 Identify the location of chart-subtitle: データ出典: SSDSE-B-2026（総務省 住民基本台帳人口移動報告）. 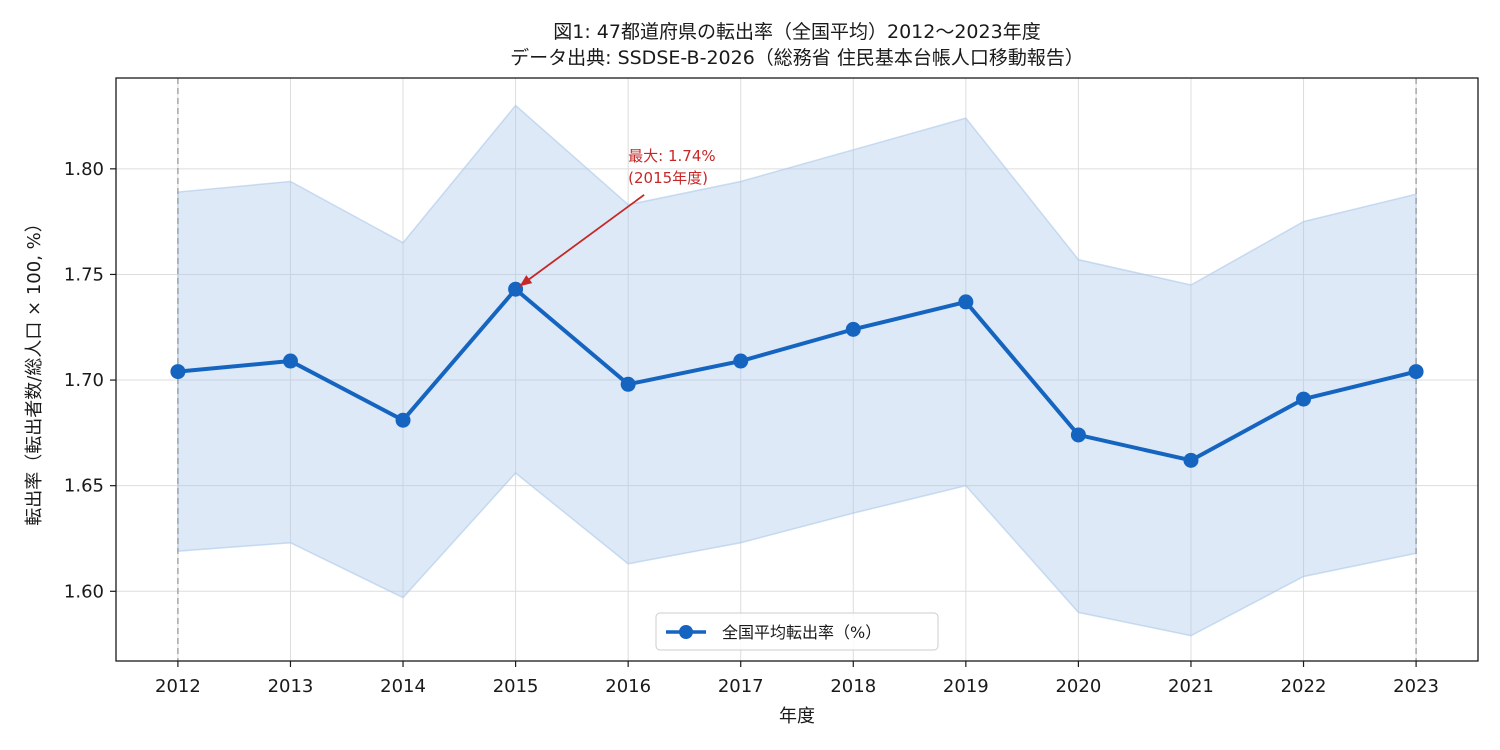
(797, 58).